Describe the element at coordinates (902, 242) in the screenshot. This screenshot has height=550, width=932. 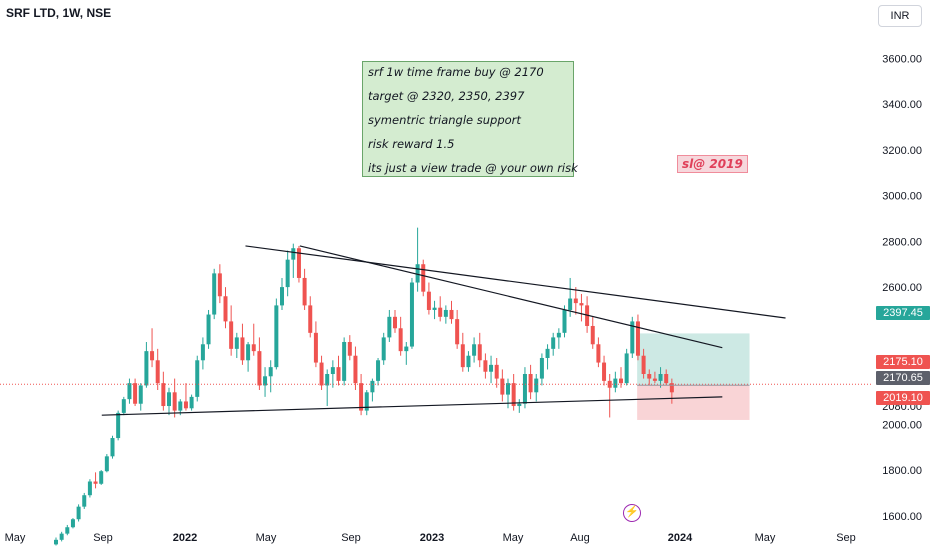
I see `y-axis-tick-label: 2800.00` at that location.